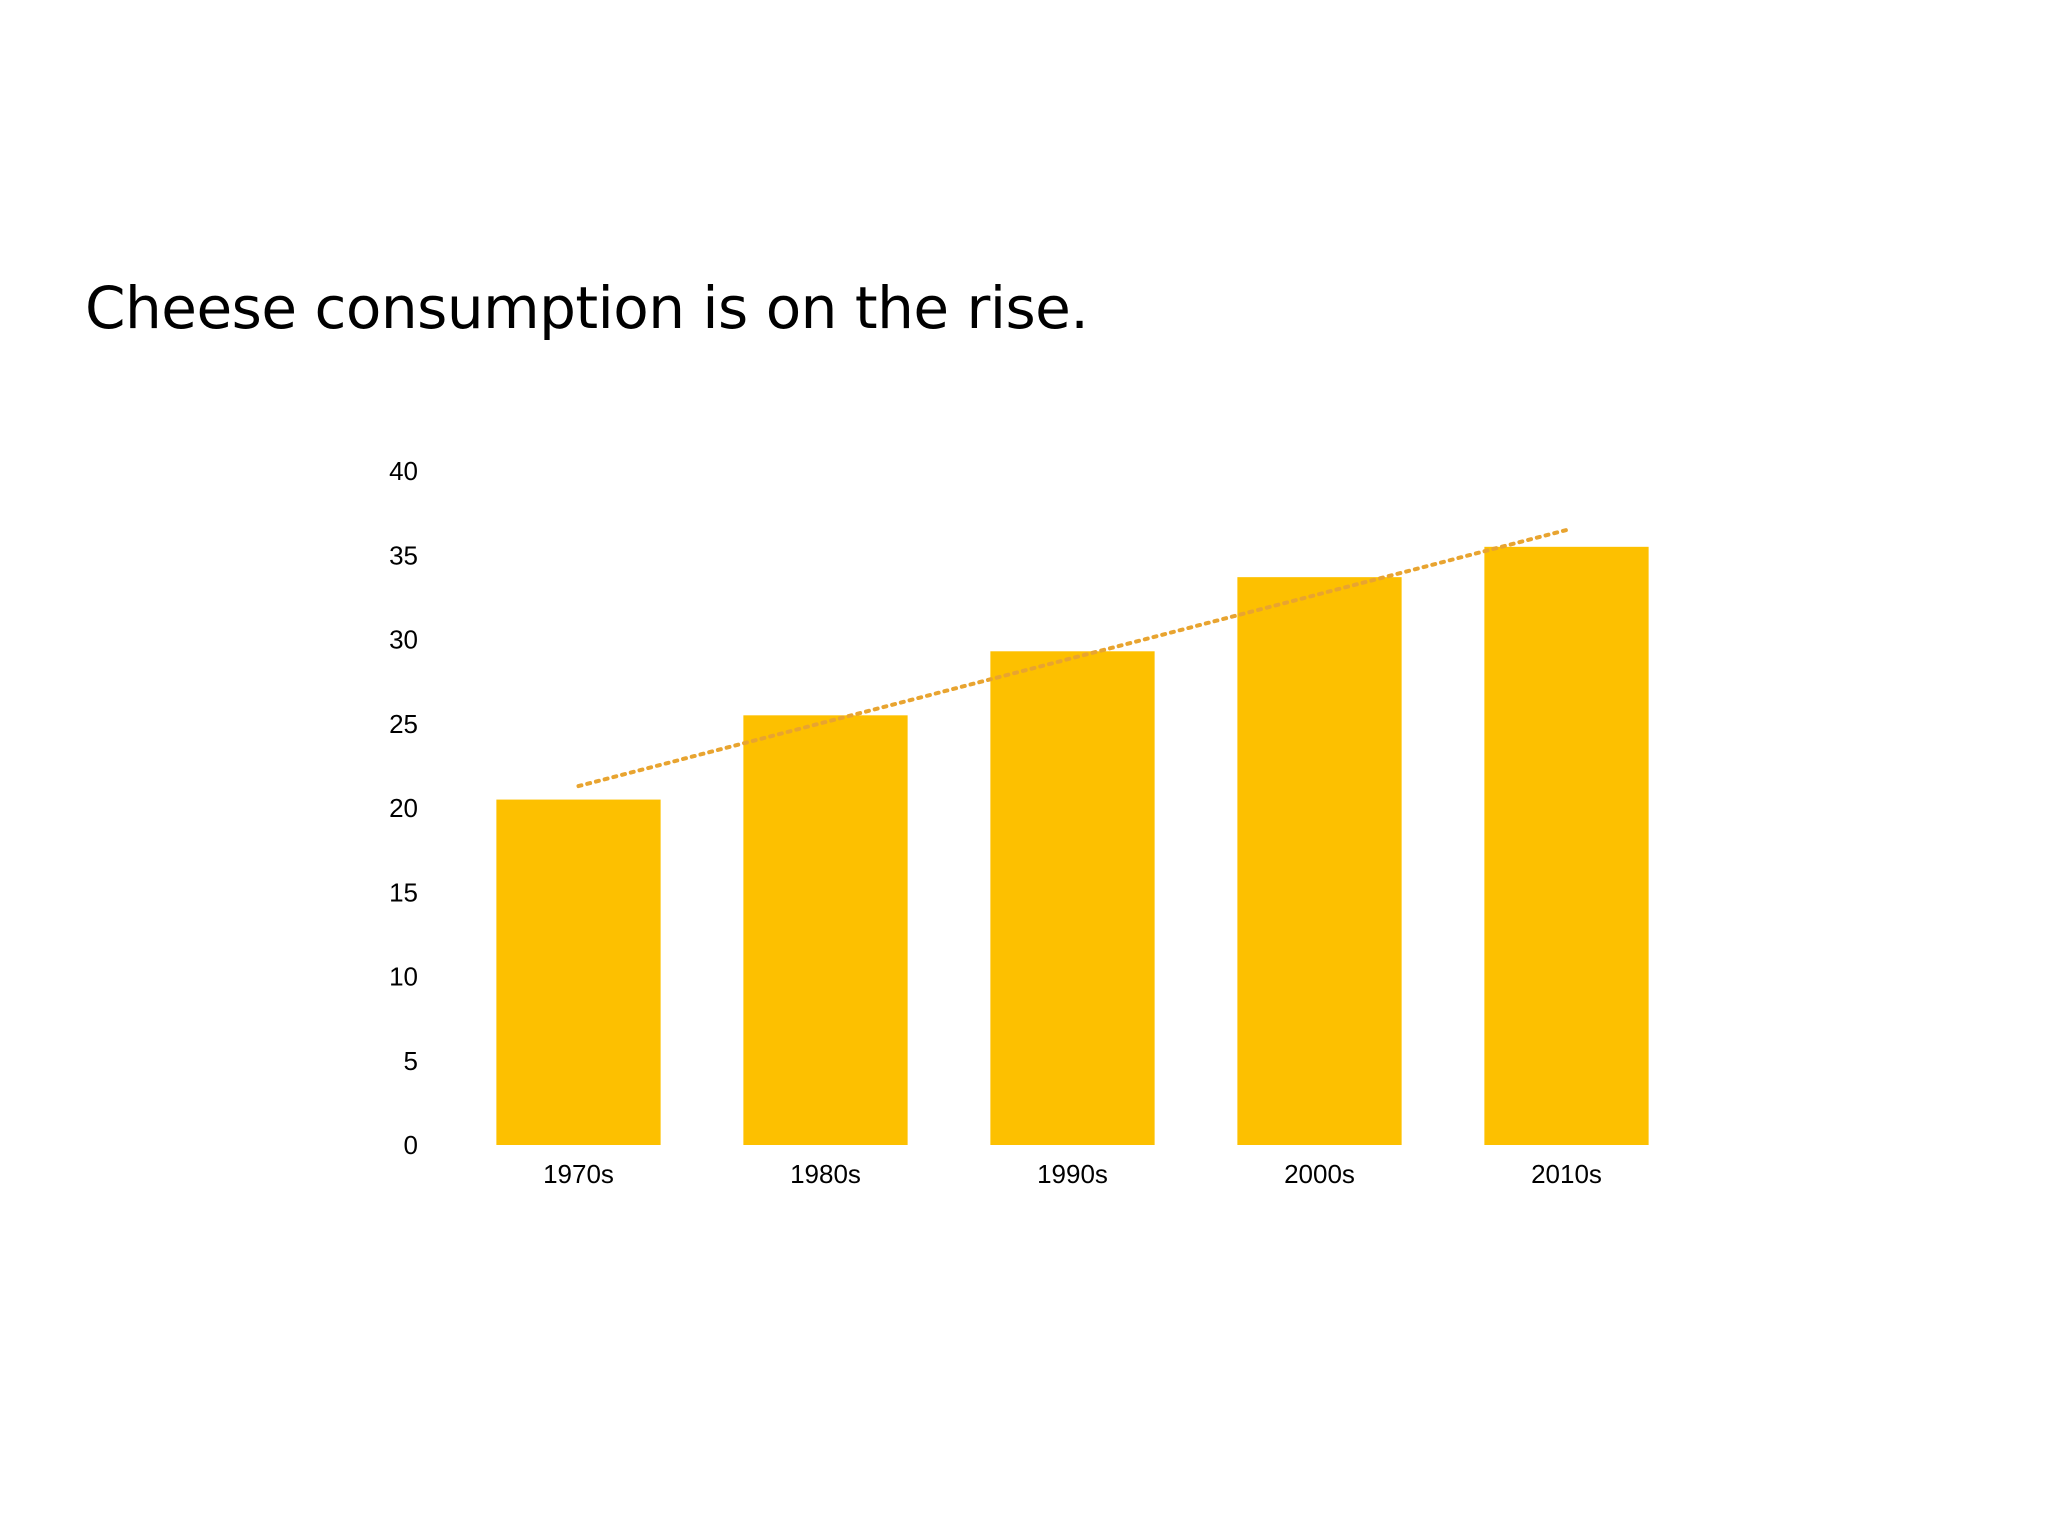 The image size is (2048, 1536). Describe the element at coordinates (403, 892) in the screenshot. I see `y-tick-label: 15` at that location.